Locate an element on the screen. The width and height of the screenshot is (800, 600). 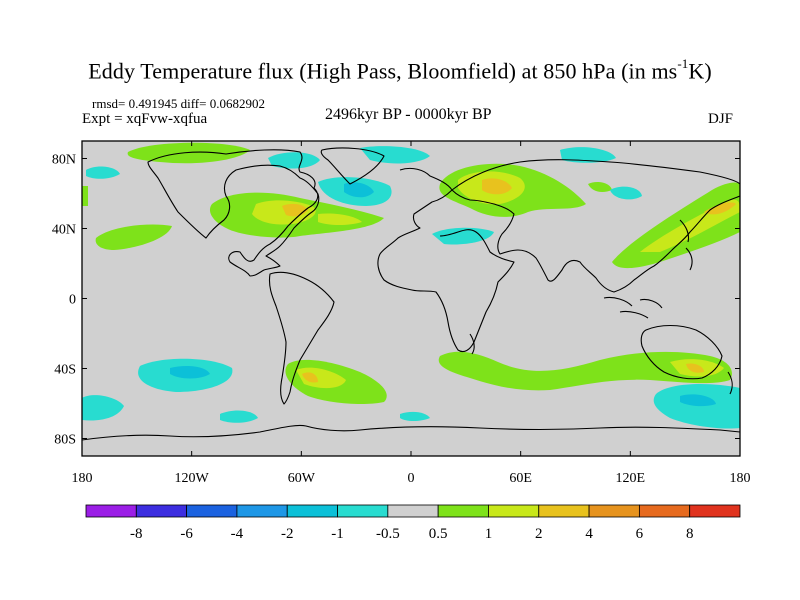
colorbar-label: 0.5 is located at coordinates (438, 534).